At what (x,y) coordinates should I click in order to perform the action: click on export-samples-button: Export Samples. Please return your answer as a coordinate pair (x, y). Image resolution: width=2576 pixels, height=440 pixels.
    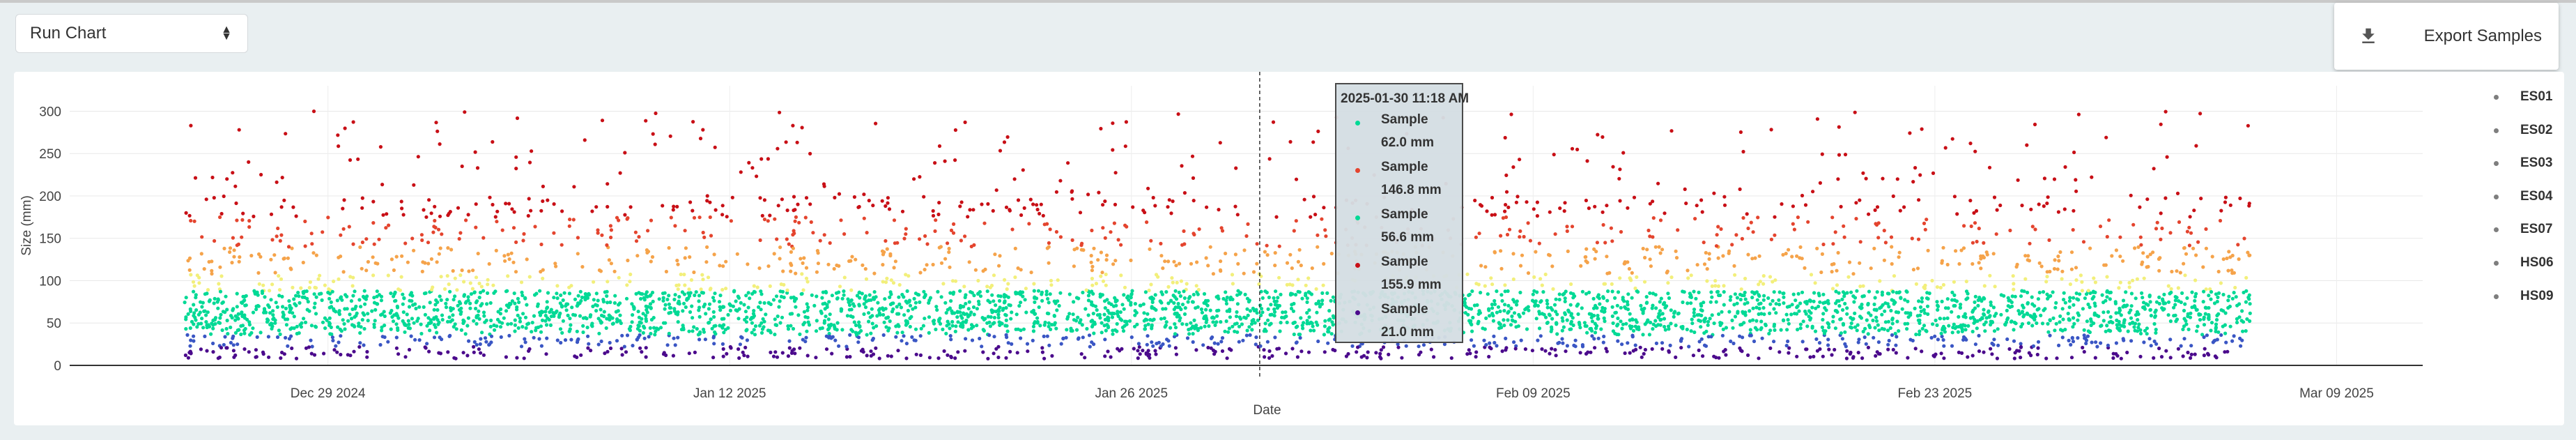
    Looking at the image, I should click on (2446, 36).